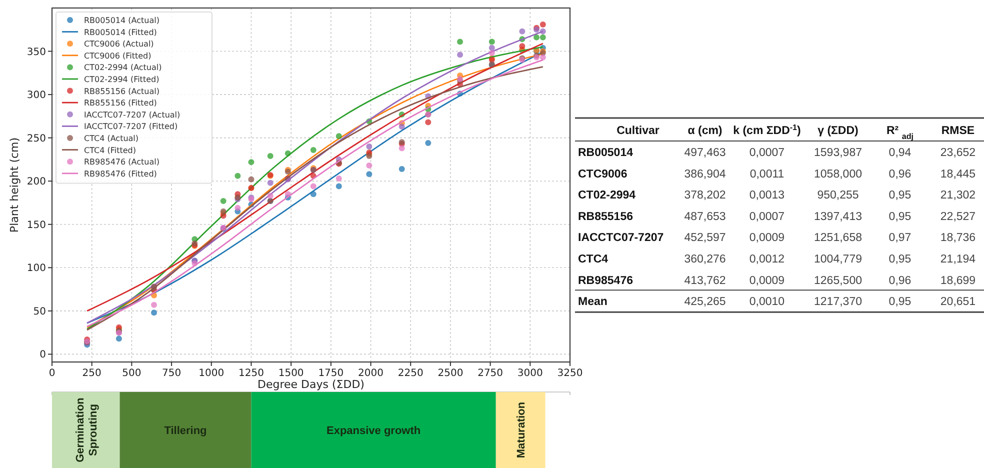  I want to click on series-label: Tillering, so click(185, 431).